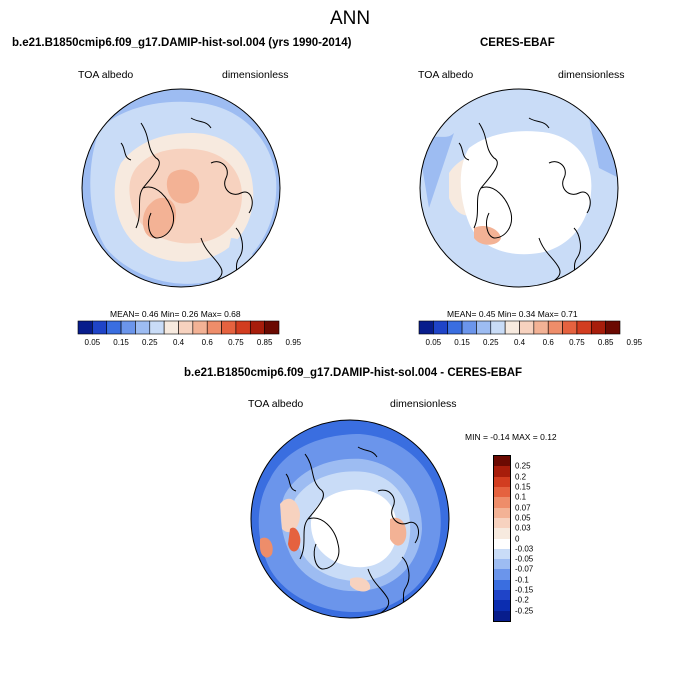 This screenshot has height=700, width=700. I want to click on panel3-canada-positive, so click(290, 515).